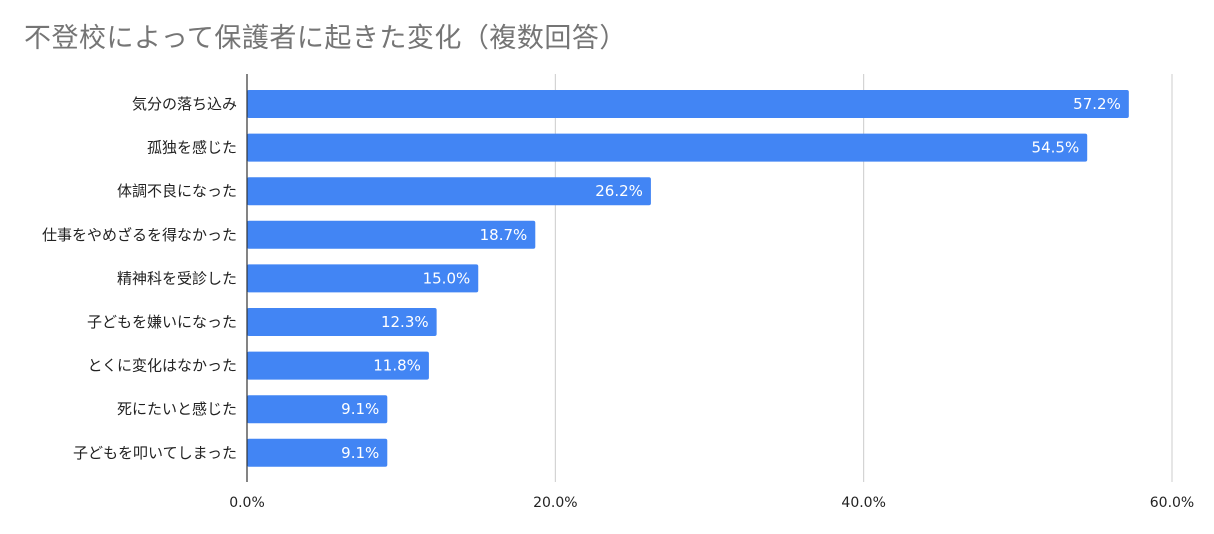  What do you see at coordinates (177, 278) in the screenshot?
I see `category-label: 精神科を受診した` at bounding box center [177, 278].